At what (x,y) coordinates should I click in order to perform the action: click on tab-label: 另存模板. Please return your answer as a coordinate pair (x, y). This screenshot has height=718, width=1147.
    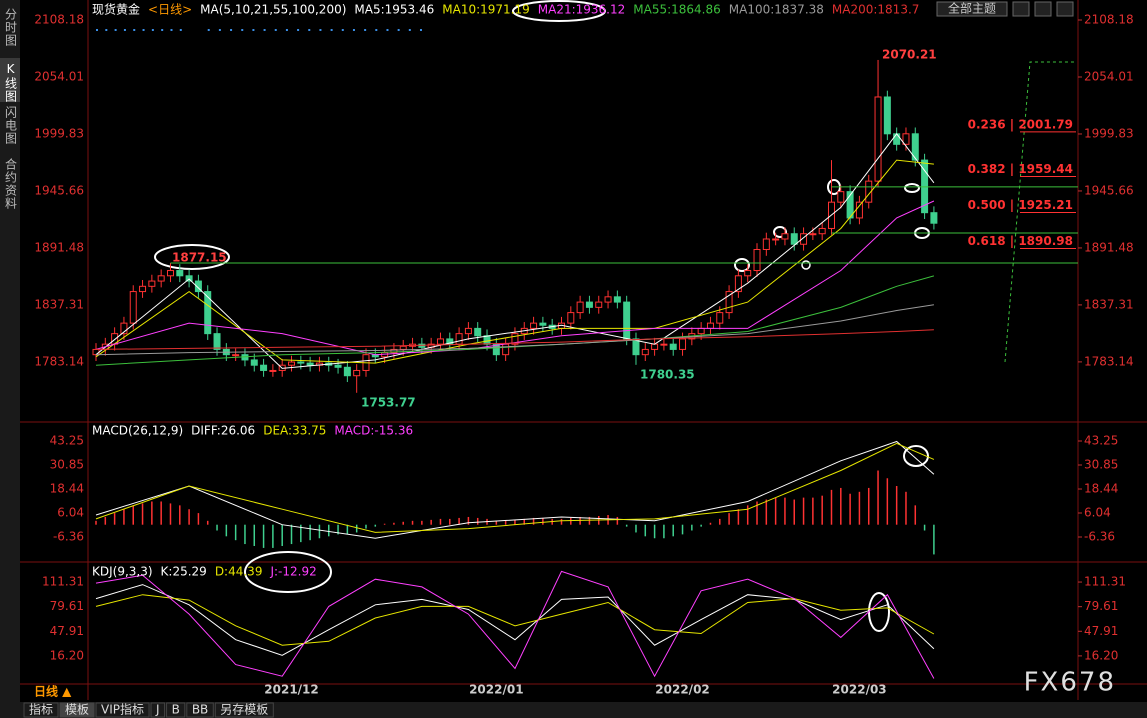
    Looking at the image, I should click on (244, 710).